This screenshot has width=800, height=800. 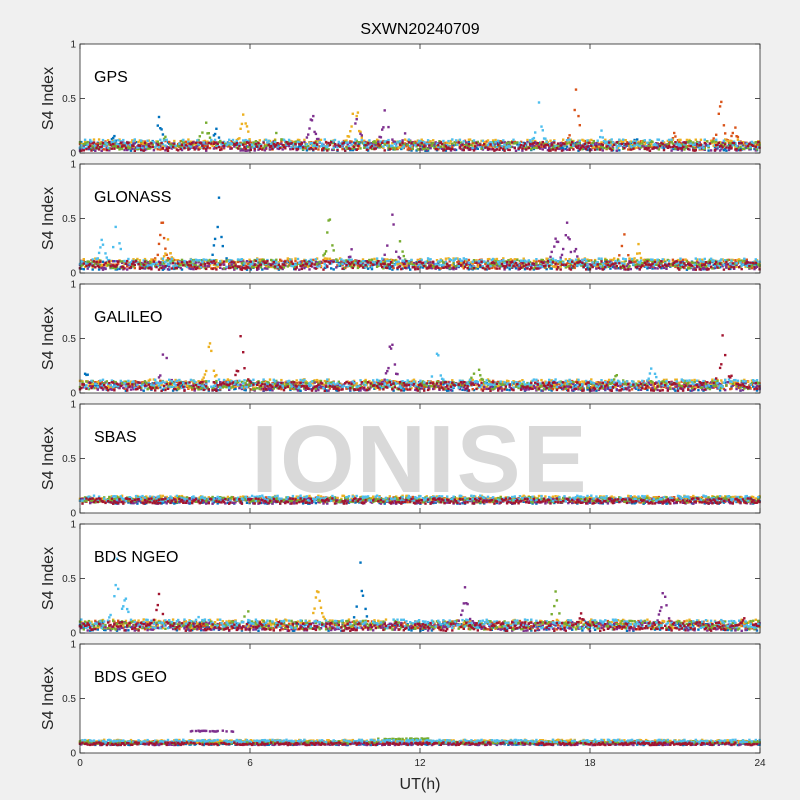 What do you see at coordinates (111, 77) in the screenshot?
I see `panel-label: GPS` at bounding box center [111, 77].